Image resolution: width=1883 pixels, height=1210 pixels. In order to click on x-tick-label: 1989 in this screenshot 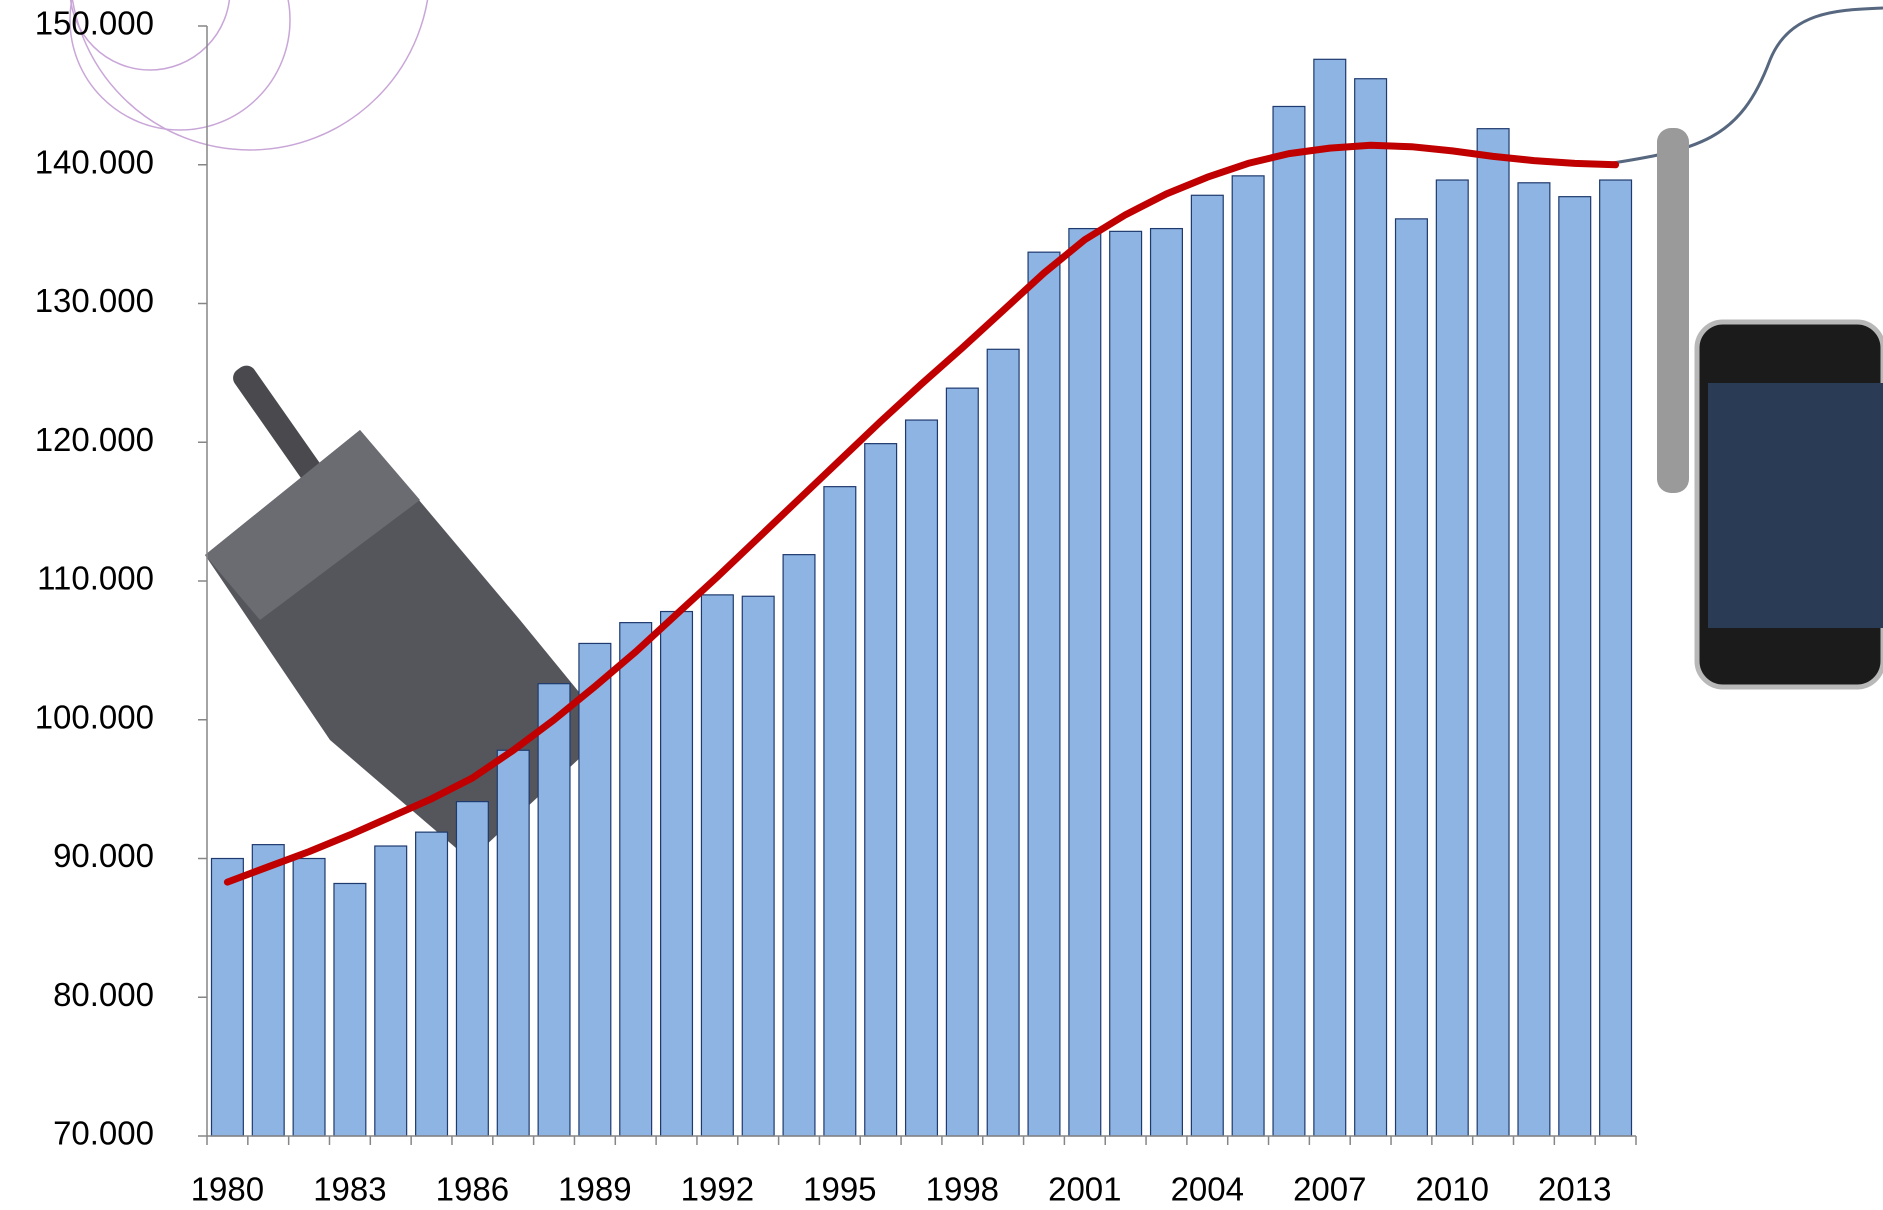, I will do `click(594, 1189)`.